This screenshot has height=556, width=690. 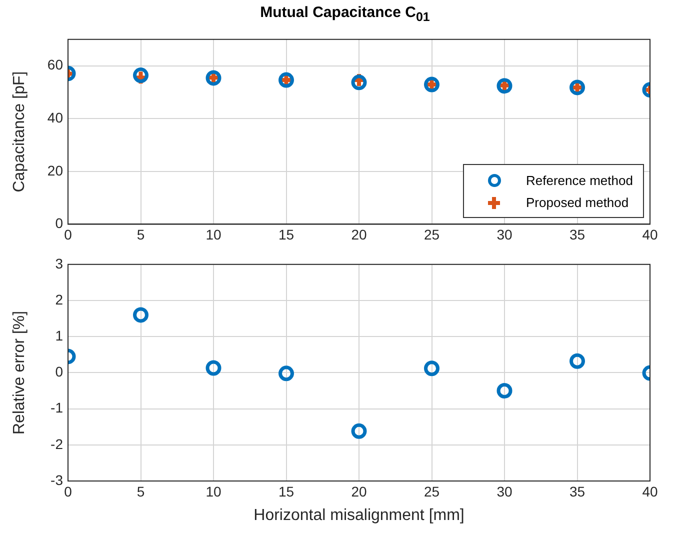 What do you see at coordinates (59, 335) in the screenshot?
I see `y-tick-label: 1` at bounding box center [59, 335].